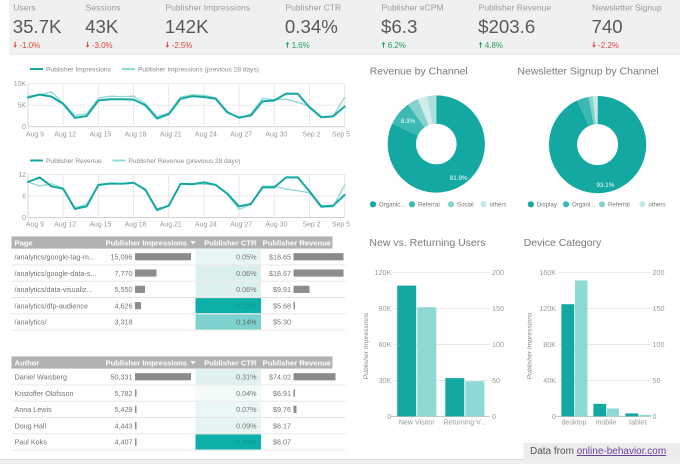 This screenshot has width=680, height=464. I want to click on svg-text: Sep 2, so click(312, 135).